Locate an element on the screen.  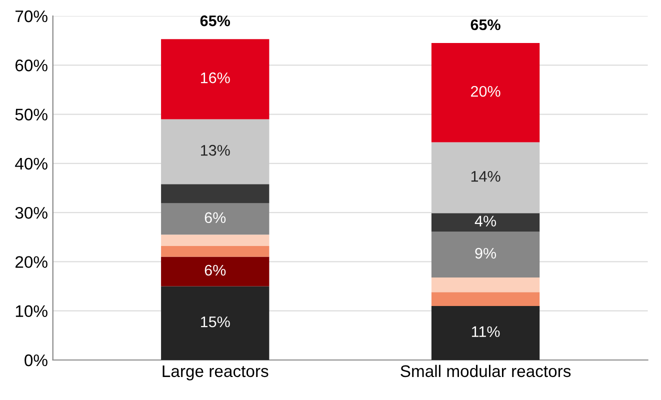
data-label: 11% is located at coordinates (486, 332).